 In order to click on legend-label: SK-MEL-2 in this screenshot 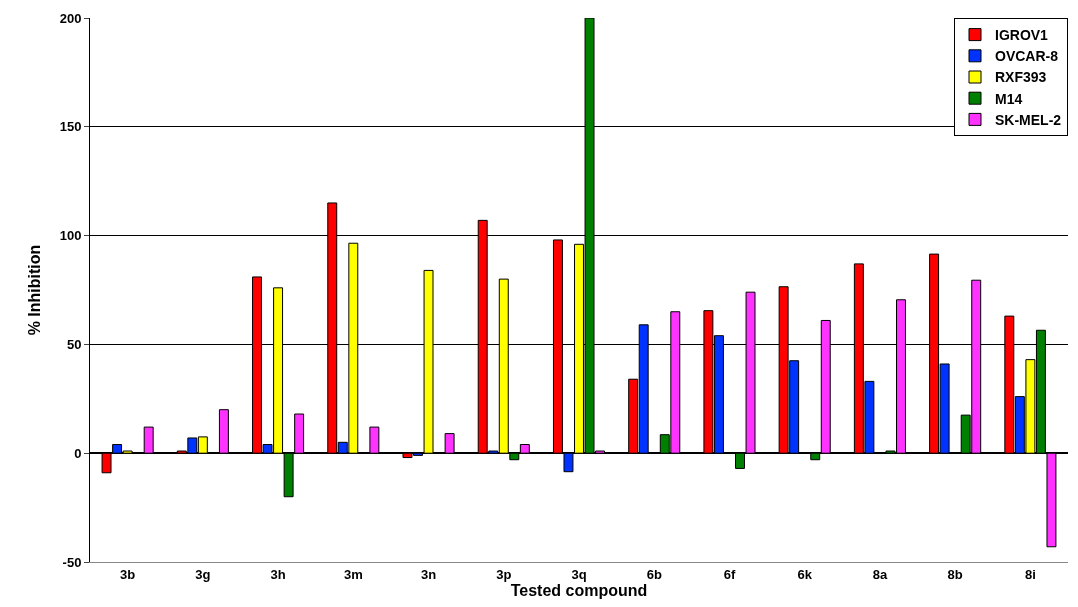, I will do `click(1028, 119)`.